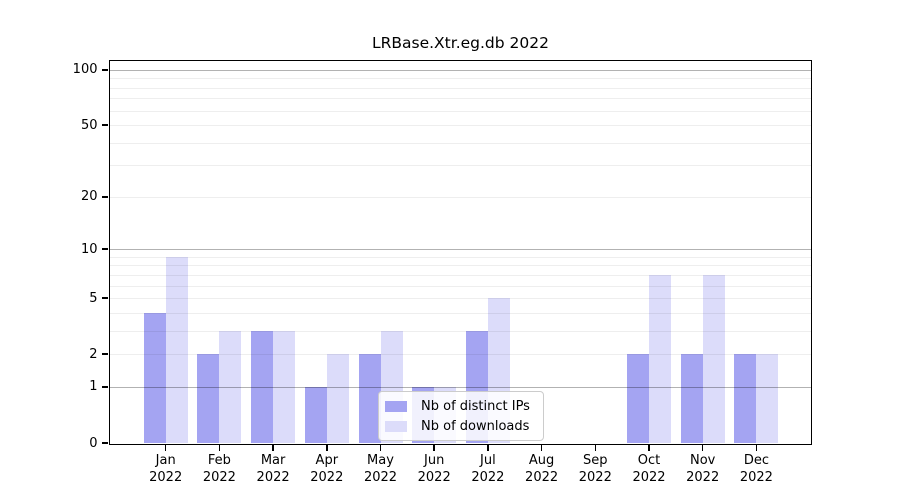  Describe the element at coordinates (595, 447) in the screenshot. I see `x-tick-sep` at that location.